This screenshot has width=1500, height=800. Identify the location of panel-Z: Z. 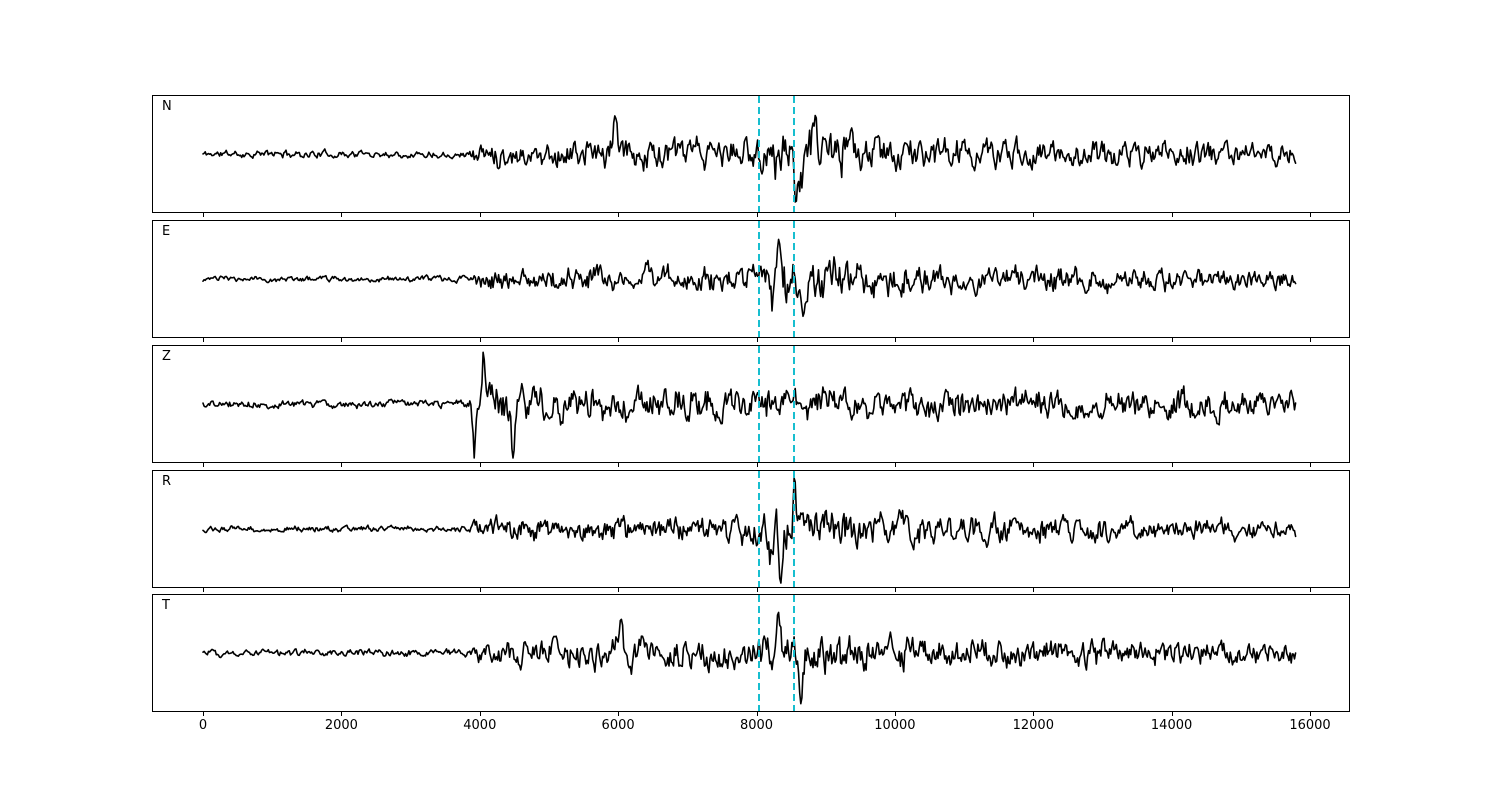
(751, 404).